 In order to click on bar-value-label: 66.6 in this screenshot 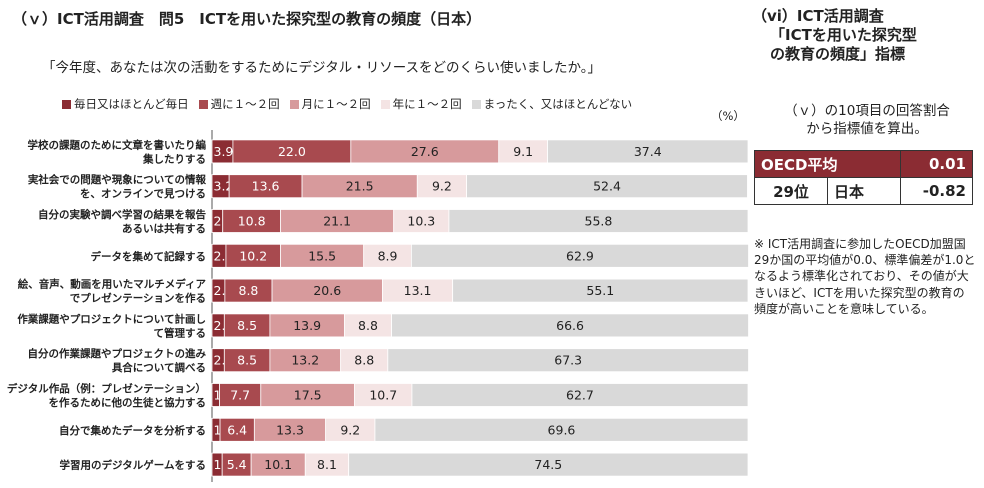, I will do `click(570, 325)`.